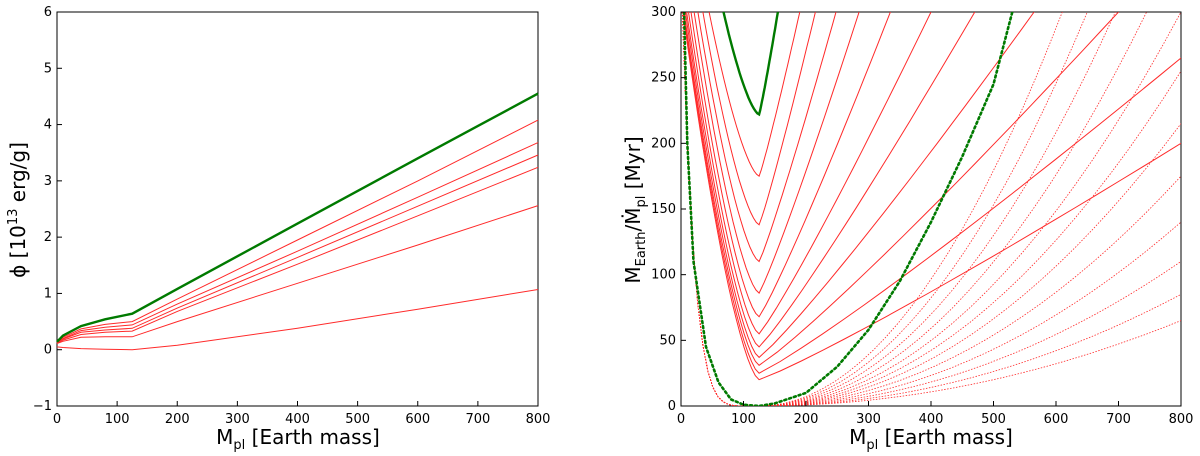 The width and height of the screenshot is (1200, 456). Describe the element at coordinates (42, 406) in the screenshot. I see `left-y-tick-label: −1` at that location.